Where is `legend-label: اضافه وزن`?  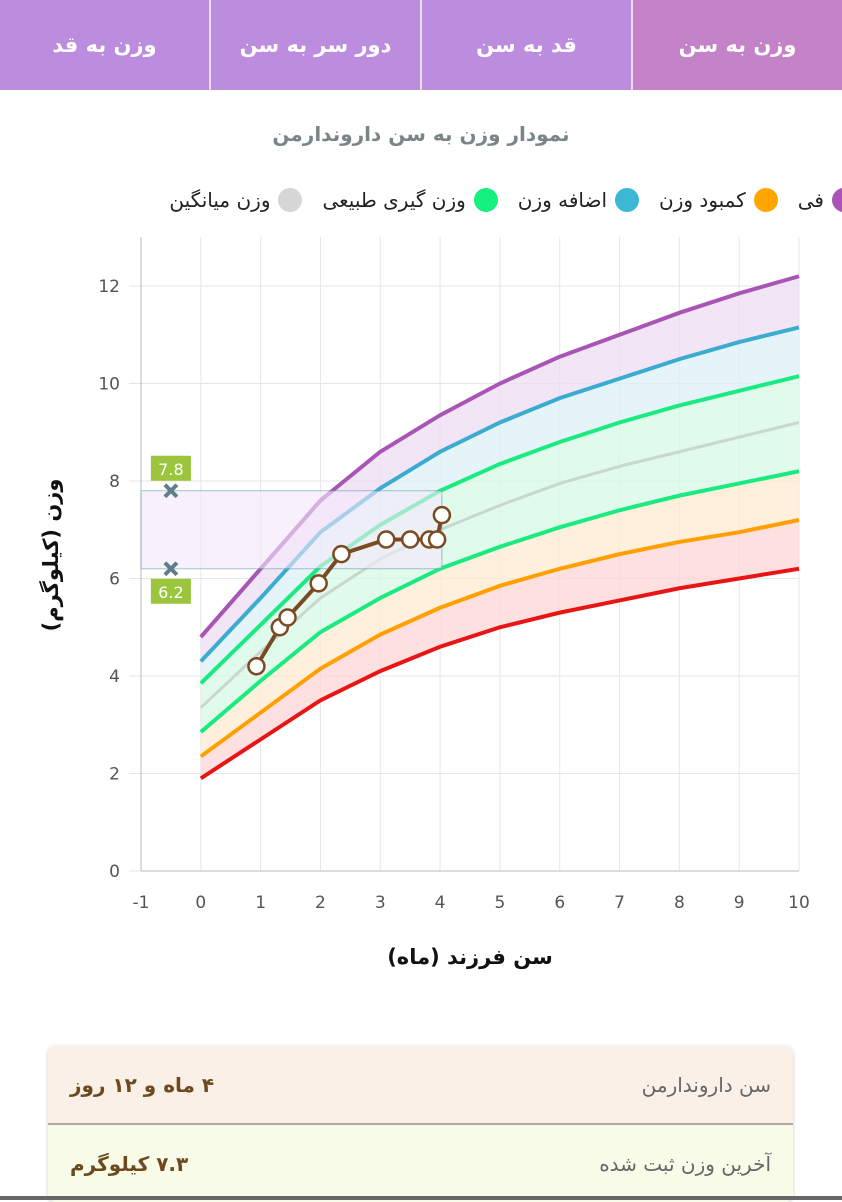
legend-label: اضافه وزن is located at coordinates (562, 200).